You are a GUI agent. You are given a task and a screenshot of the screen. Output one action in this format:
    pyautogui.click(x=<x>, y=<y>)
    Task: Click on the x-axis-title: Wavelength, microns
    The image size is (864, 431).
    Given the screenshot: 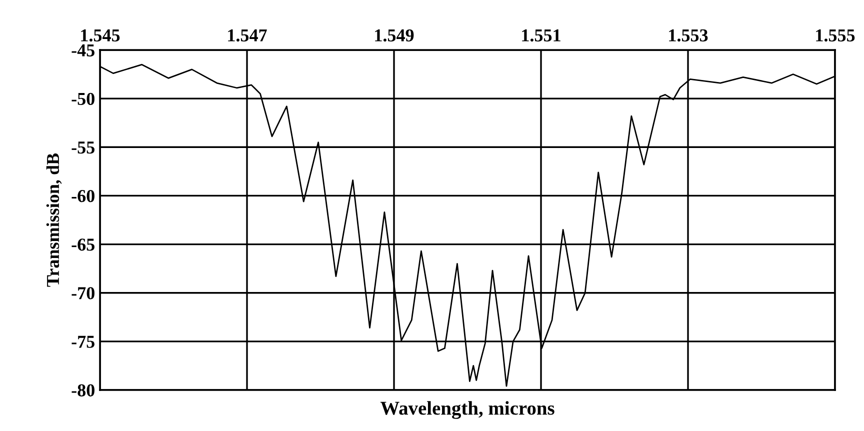 What is the action you would take?
    pyautogui.click(x=467, y=410)
    